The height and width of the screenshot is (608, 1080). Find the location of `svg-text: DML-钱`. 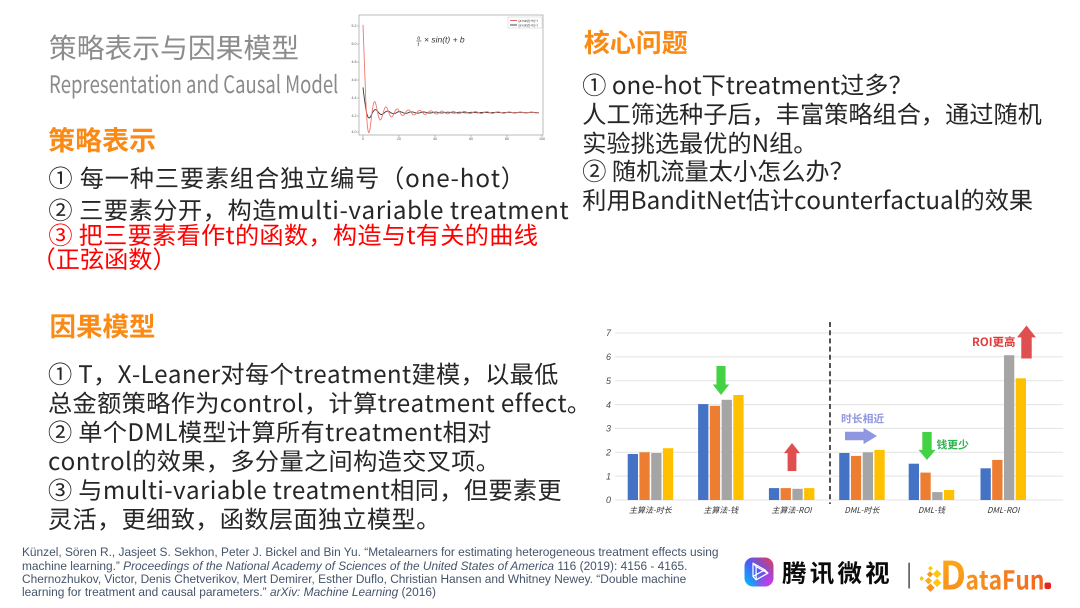

svg-text: DML-钱 is located at coordinates (932, 510).